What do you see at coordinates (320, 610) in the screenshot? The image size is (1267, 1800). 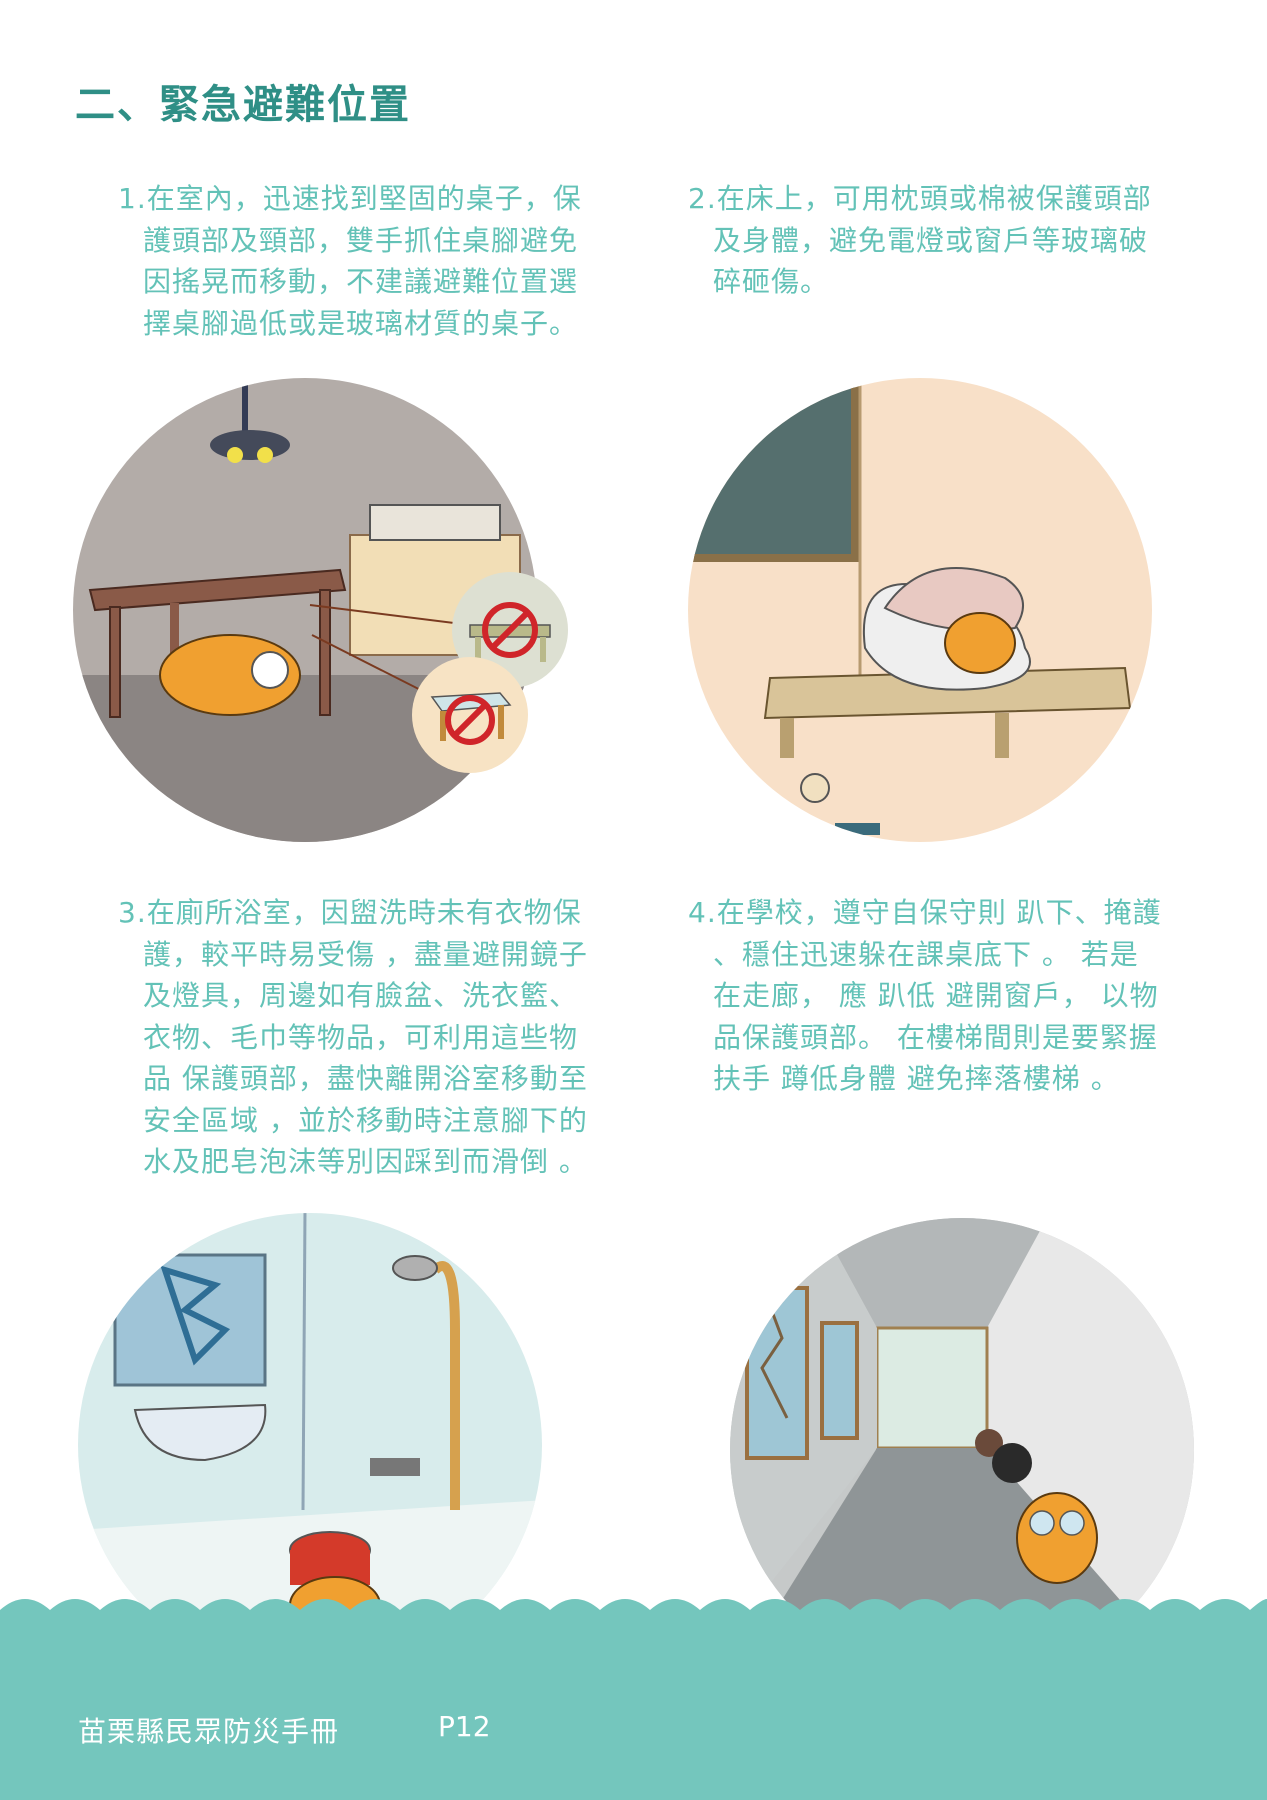 I see `table-shelter-illustration` at bounding box center [320, 610].